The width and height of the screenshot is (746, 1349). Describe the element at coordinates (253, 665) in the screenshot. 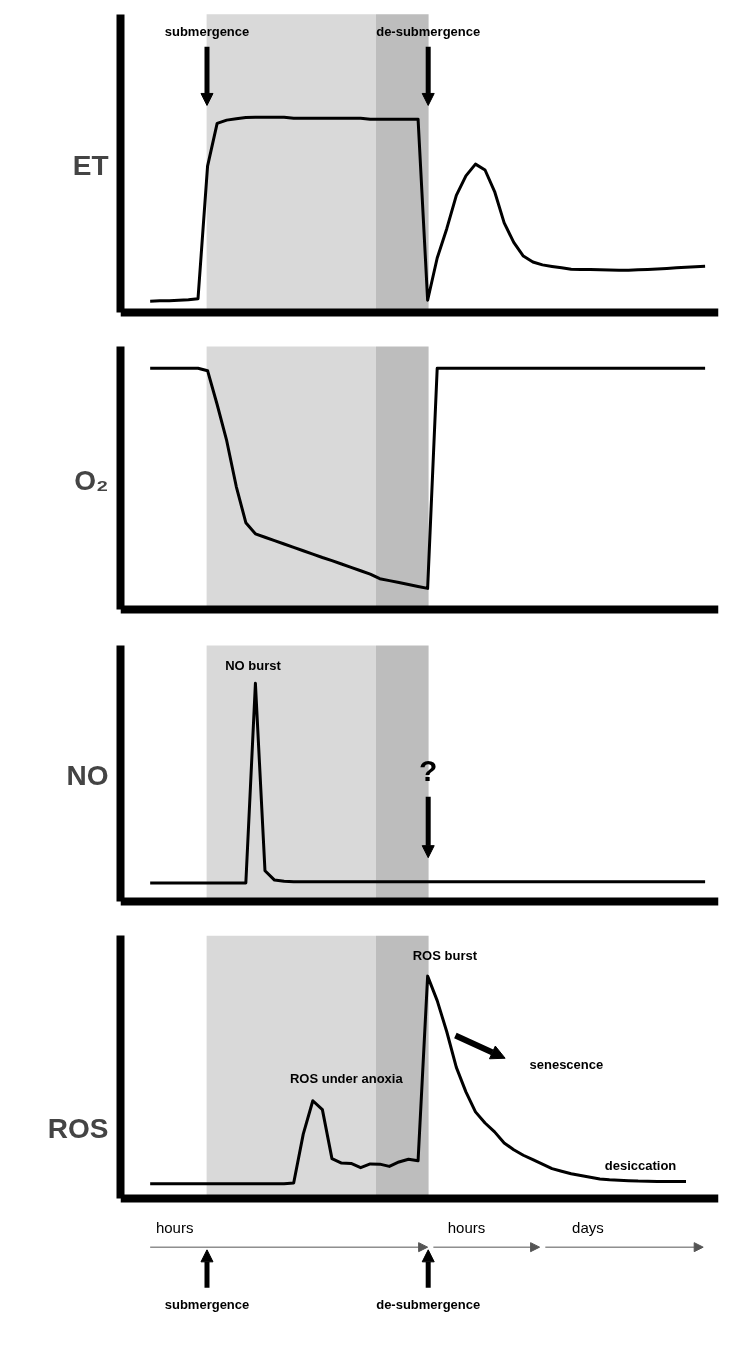

I see `text: NO burst` at that location.